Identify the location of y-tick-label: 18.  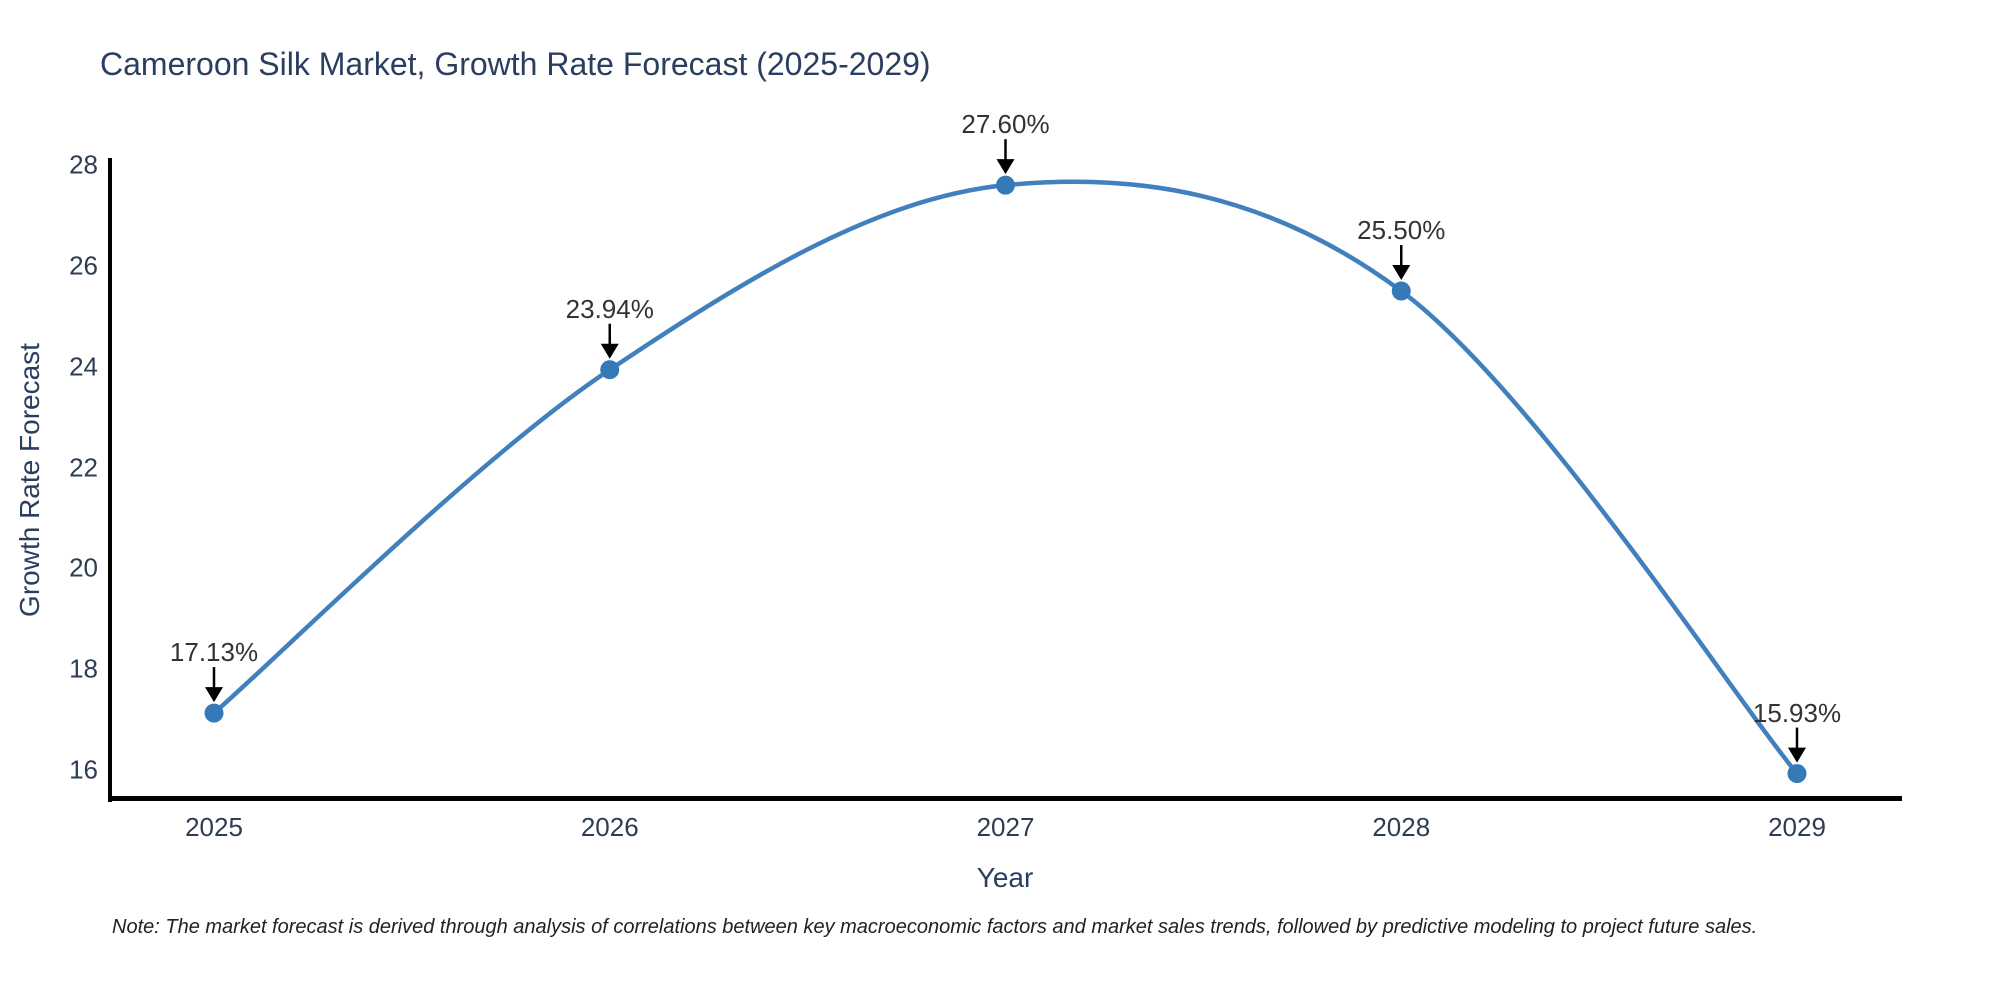
(83, 668).